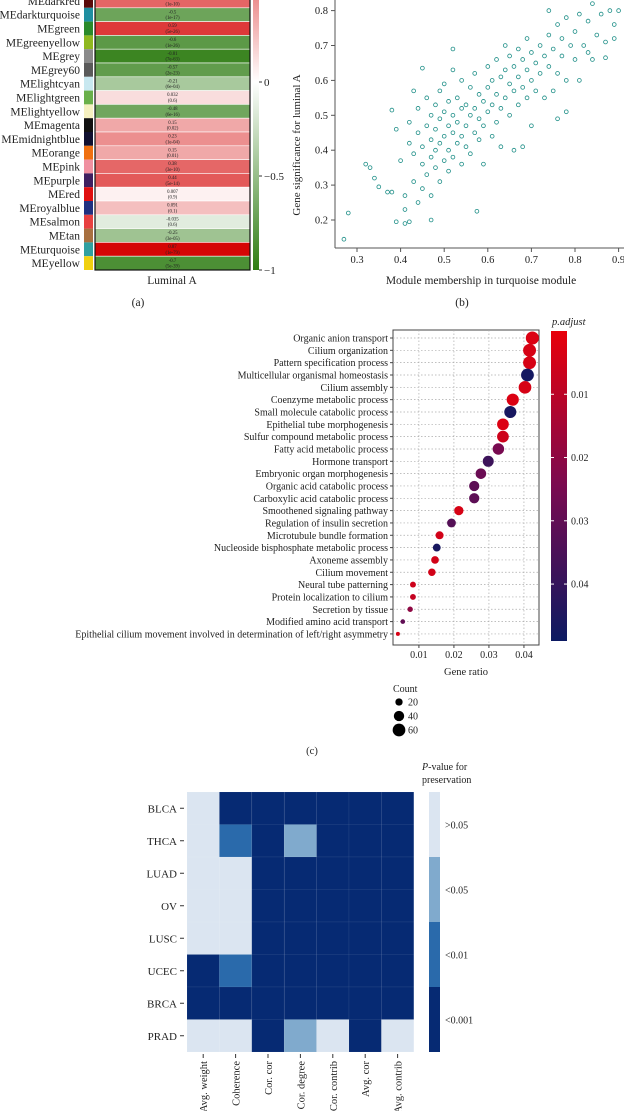 The image size is (624, 1111). What do you see at coordinates (569, 322) in the screenshot?
I see `p-adjust-legend-title: p.adjust` at bounding box center [569, 322].